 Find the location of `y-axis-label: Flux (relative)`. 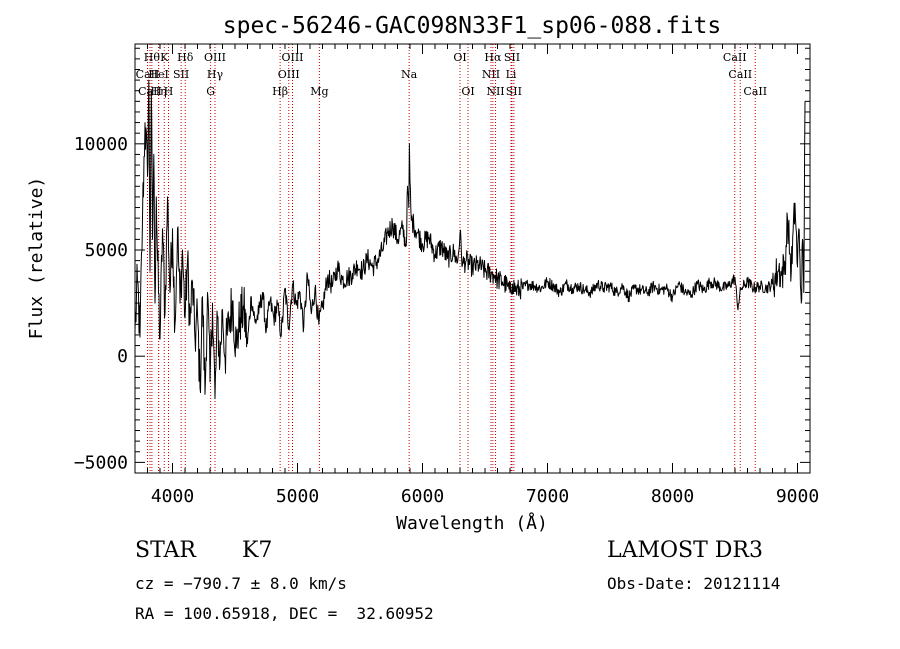

y-axis-label: Flux (relative) is located at coordinates (36, 258).